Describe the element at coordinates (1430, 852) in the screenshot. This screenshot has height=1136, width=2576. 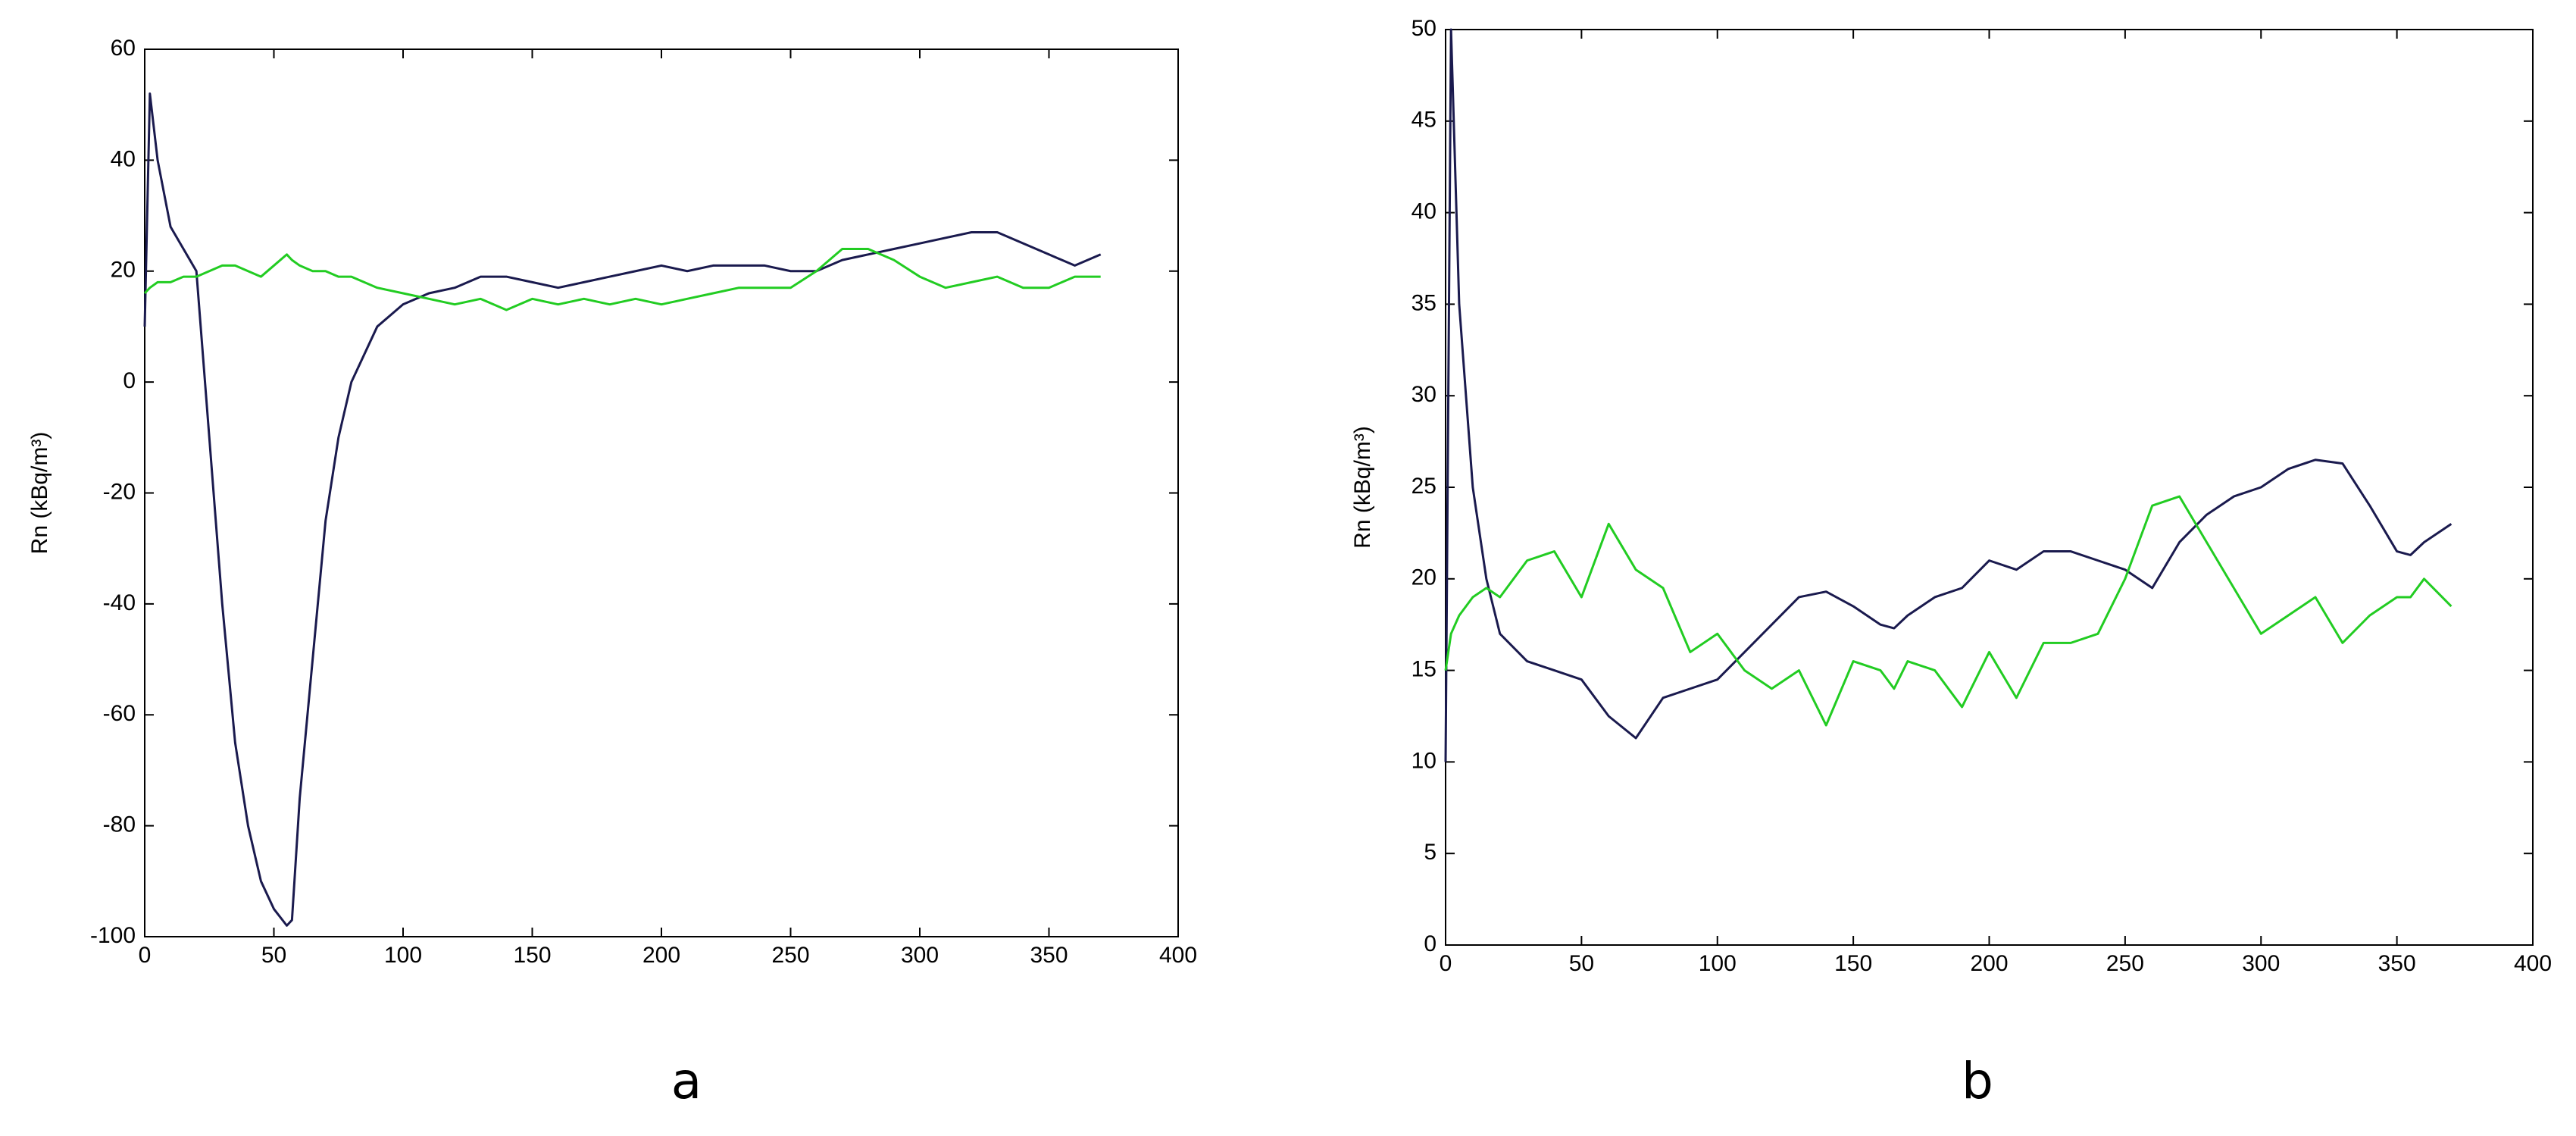
I see `y-tick-label: 5` at that location.